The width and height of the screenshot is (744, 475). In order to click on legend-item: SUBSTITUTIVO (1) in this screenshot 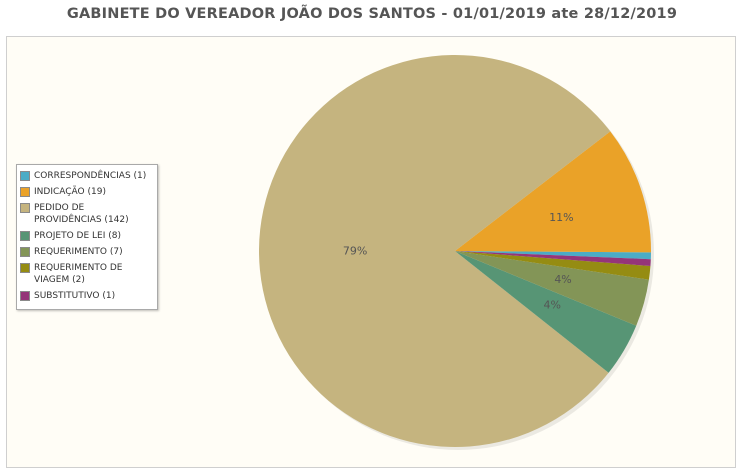, I will do `click(87, 296)`.